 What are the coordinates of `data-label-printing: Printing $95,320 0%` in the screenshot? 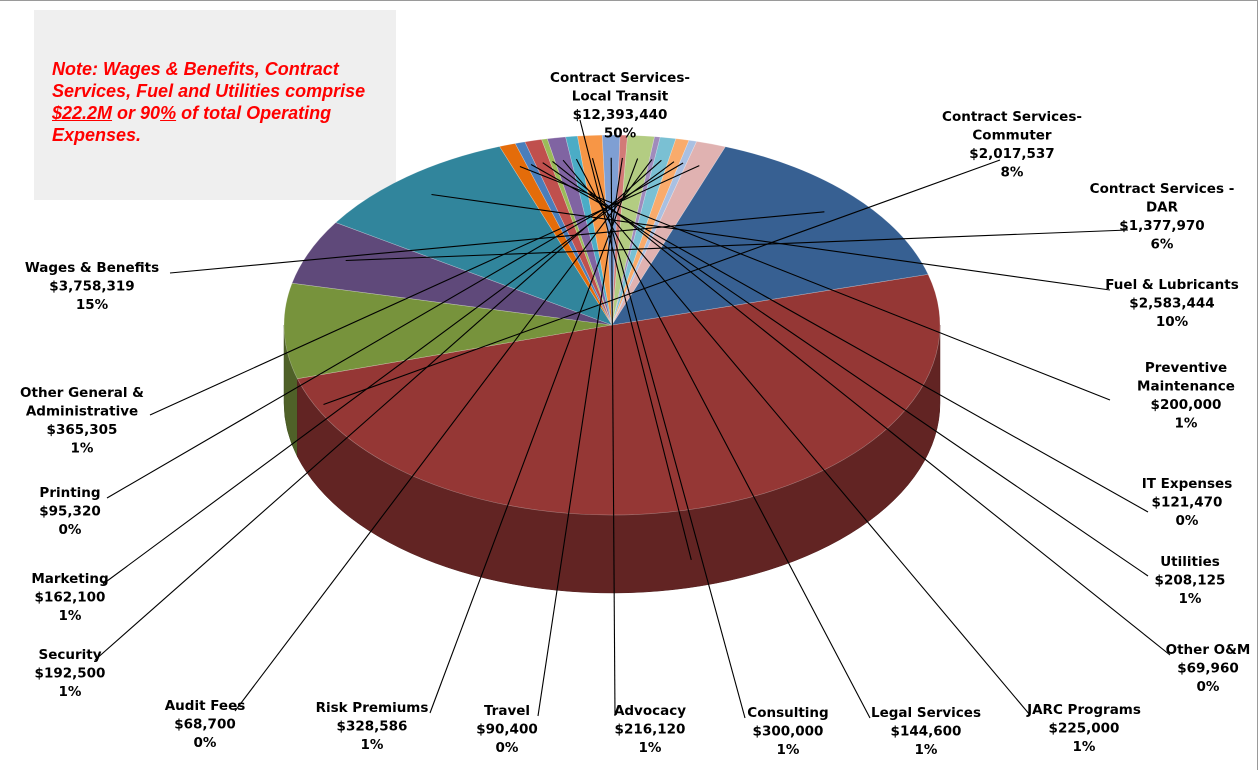 It's located at (70, 511).